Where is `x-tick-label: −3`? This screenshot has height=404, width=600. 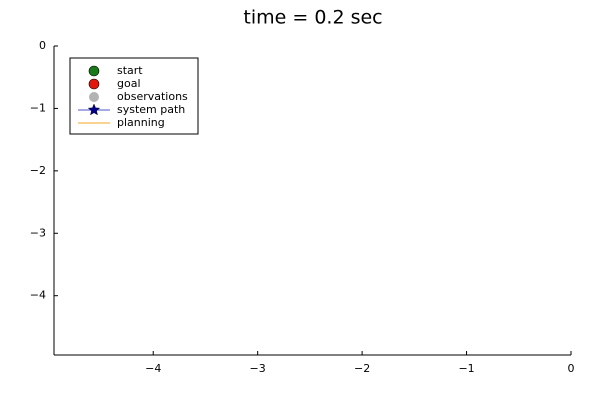 x-tick-label: −3 is located at coordinates (258, 368).